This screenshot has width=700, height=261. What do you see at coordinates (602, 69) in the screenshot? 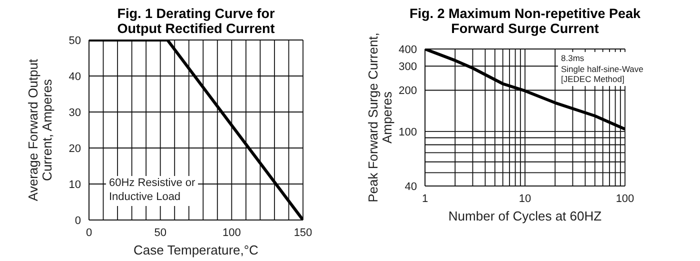
I see `annotation: 8.3ms Single half-sine-Wave [JEDEC Method]` at bounding box center [602, 69].